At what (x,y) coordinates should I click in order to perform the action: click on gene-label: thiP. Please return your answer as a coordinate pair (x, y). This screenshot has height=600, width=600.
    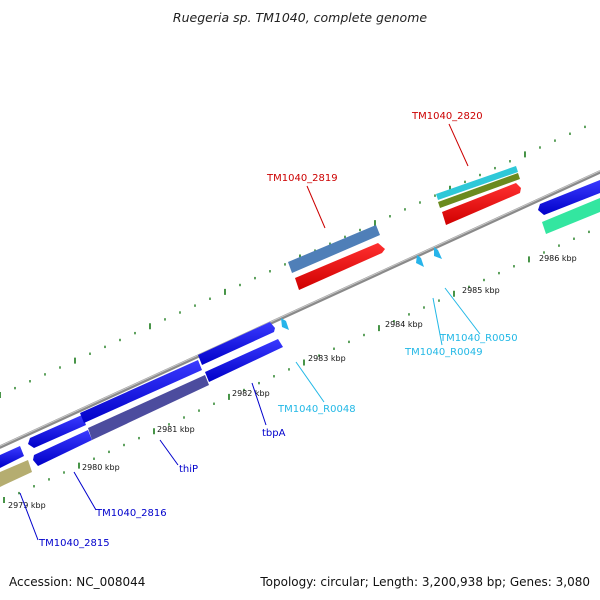
    Looking at the image, I should click on (188, 469).